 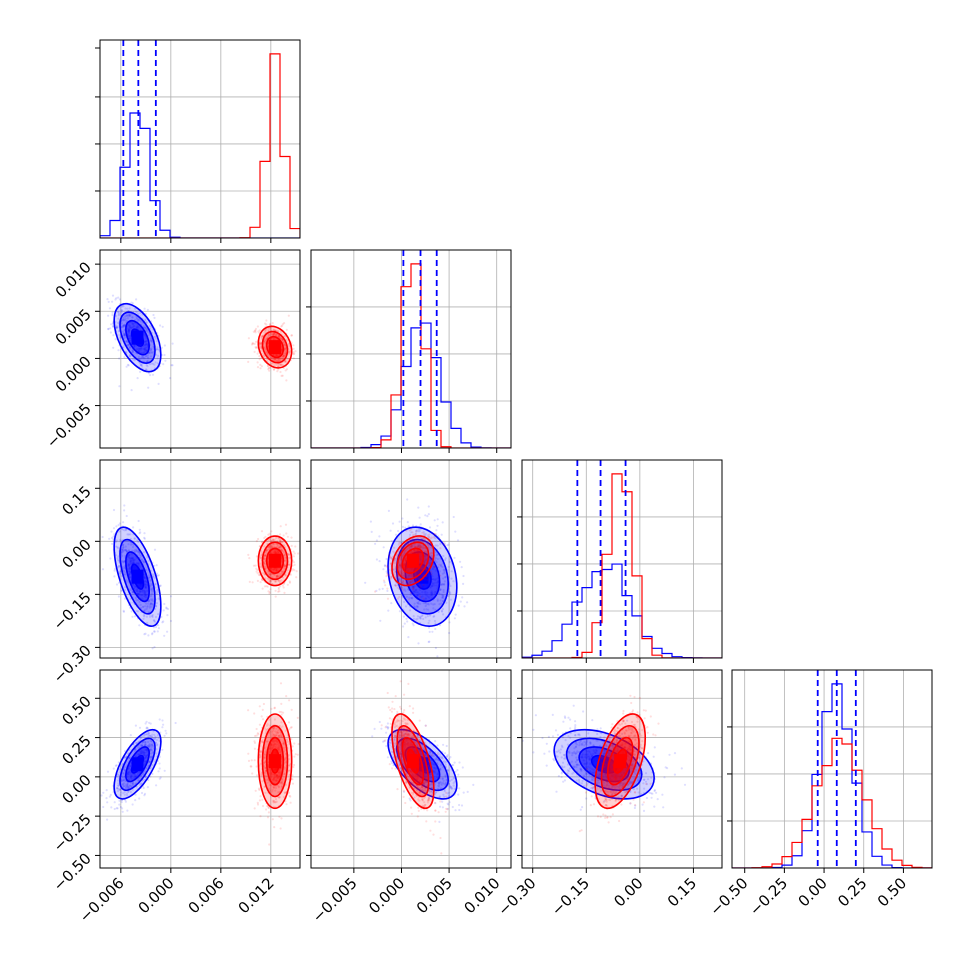 I want to click on axis-ticks, so click(x=605, y=589).